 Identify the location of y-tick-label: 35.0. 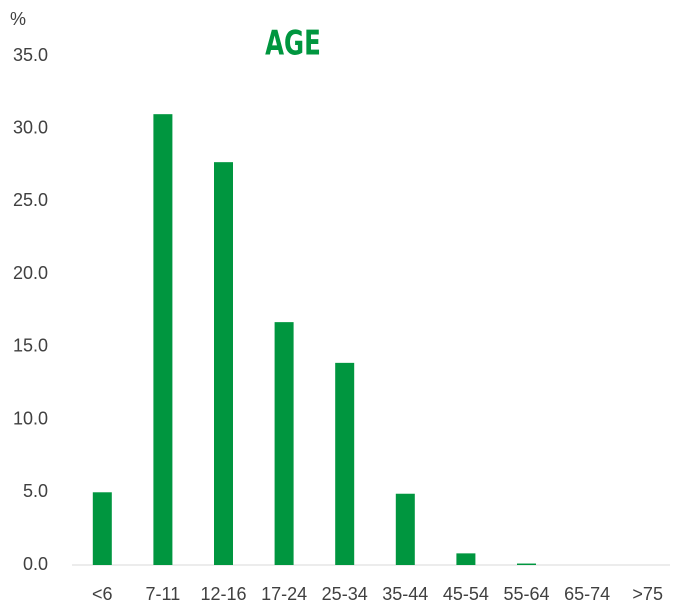
(30, 55).